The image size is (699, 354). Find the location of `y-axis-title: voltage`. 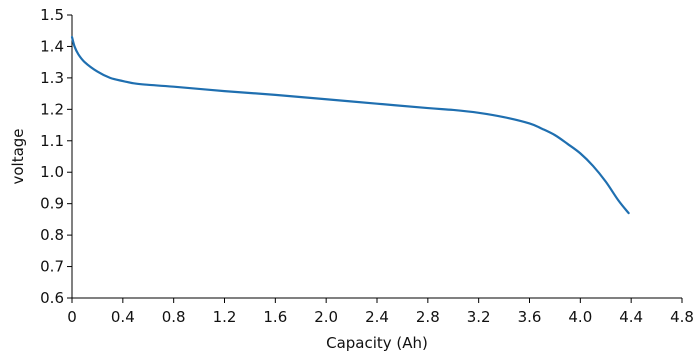

y-axis-title: voltage is located at coordinates (18, 156).